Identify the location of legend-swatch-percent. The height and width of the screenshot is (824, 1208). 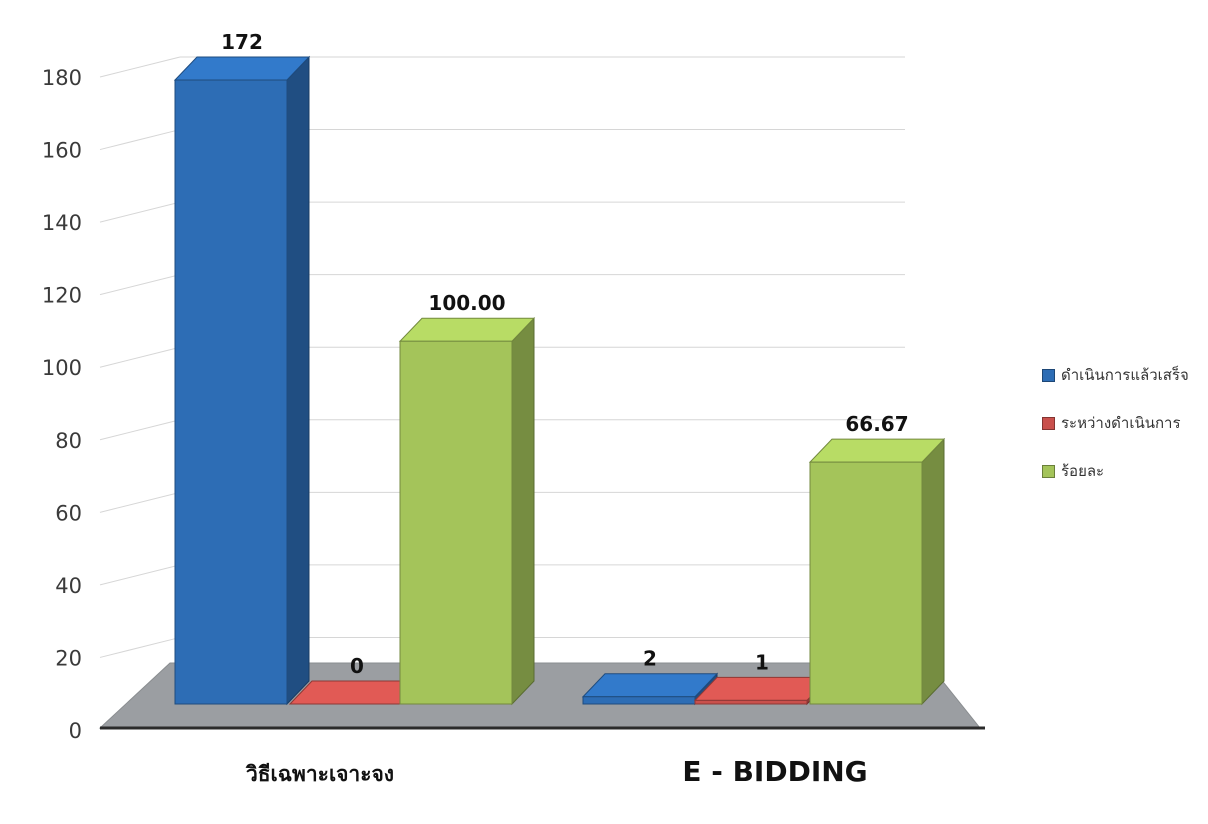
(1048, 471).